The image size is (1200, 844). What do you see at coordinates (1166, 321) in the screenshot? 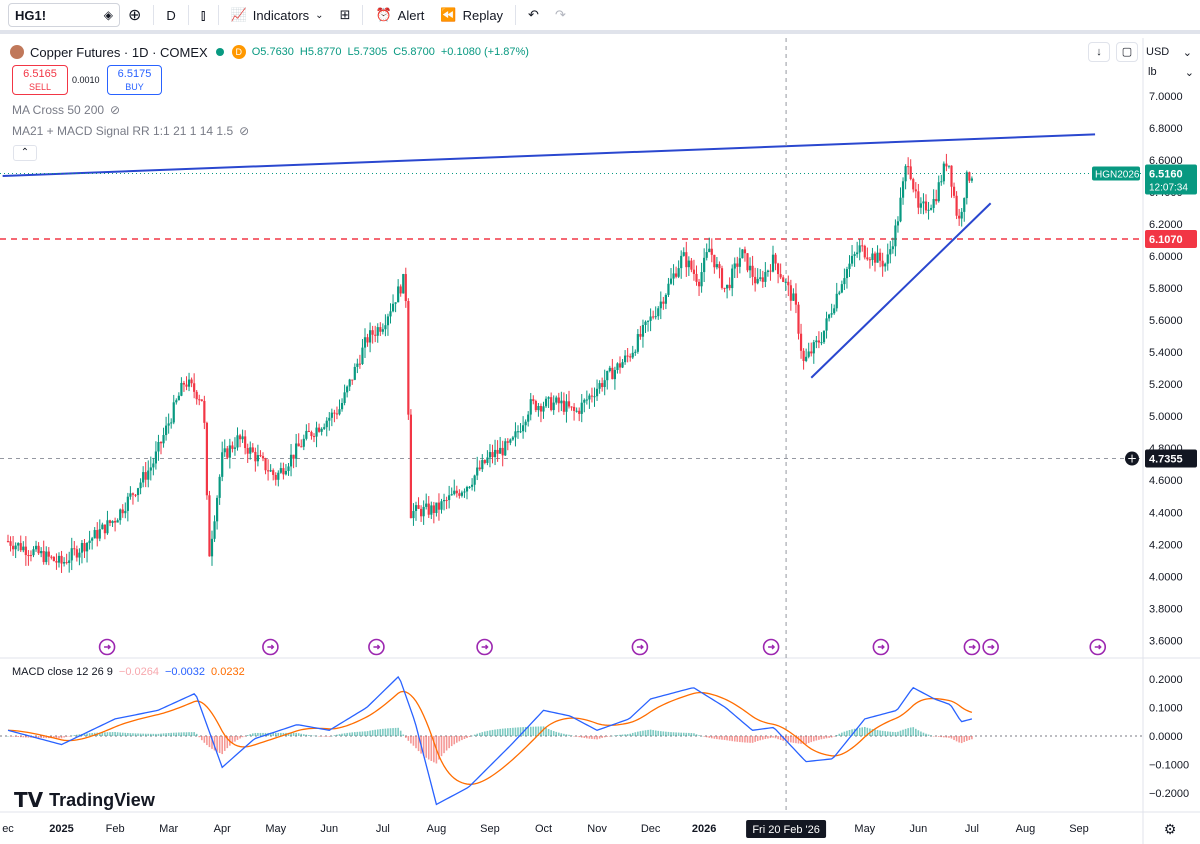
I see `price-tick-label: 5.6000` at bounding box center [1166, 321].